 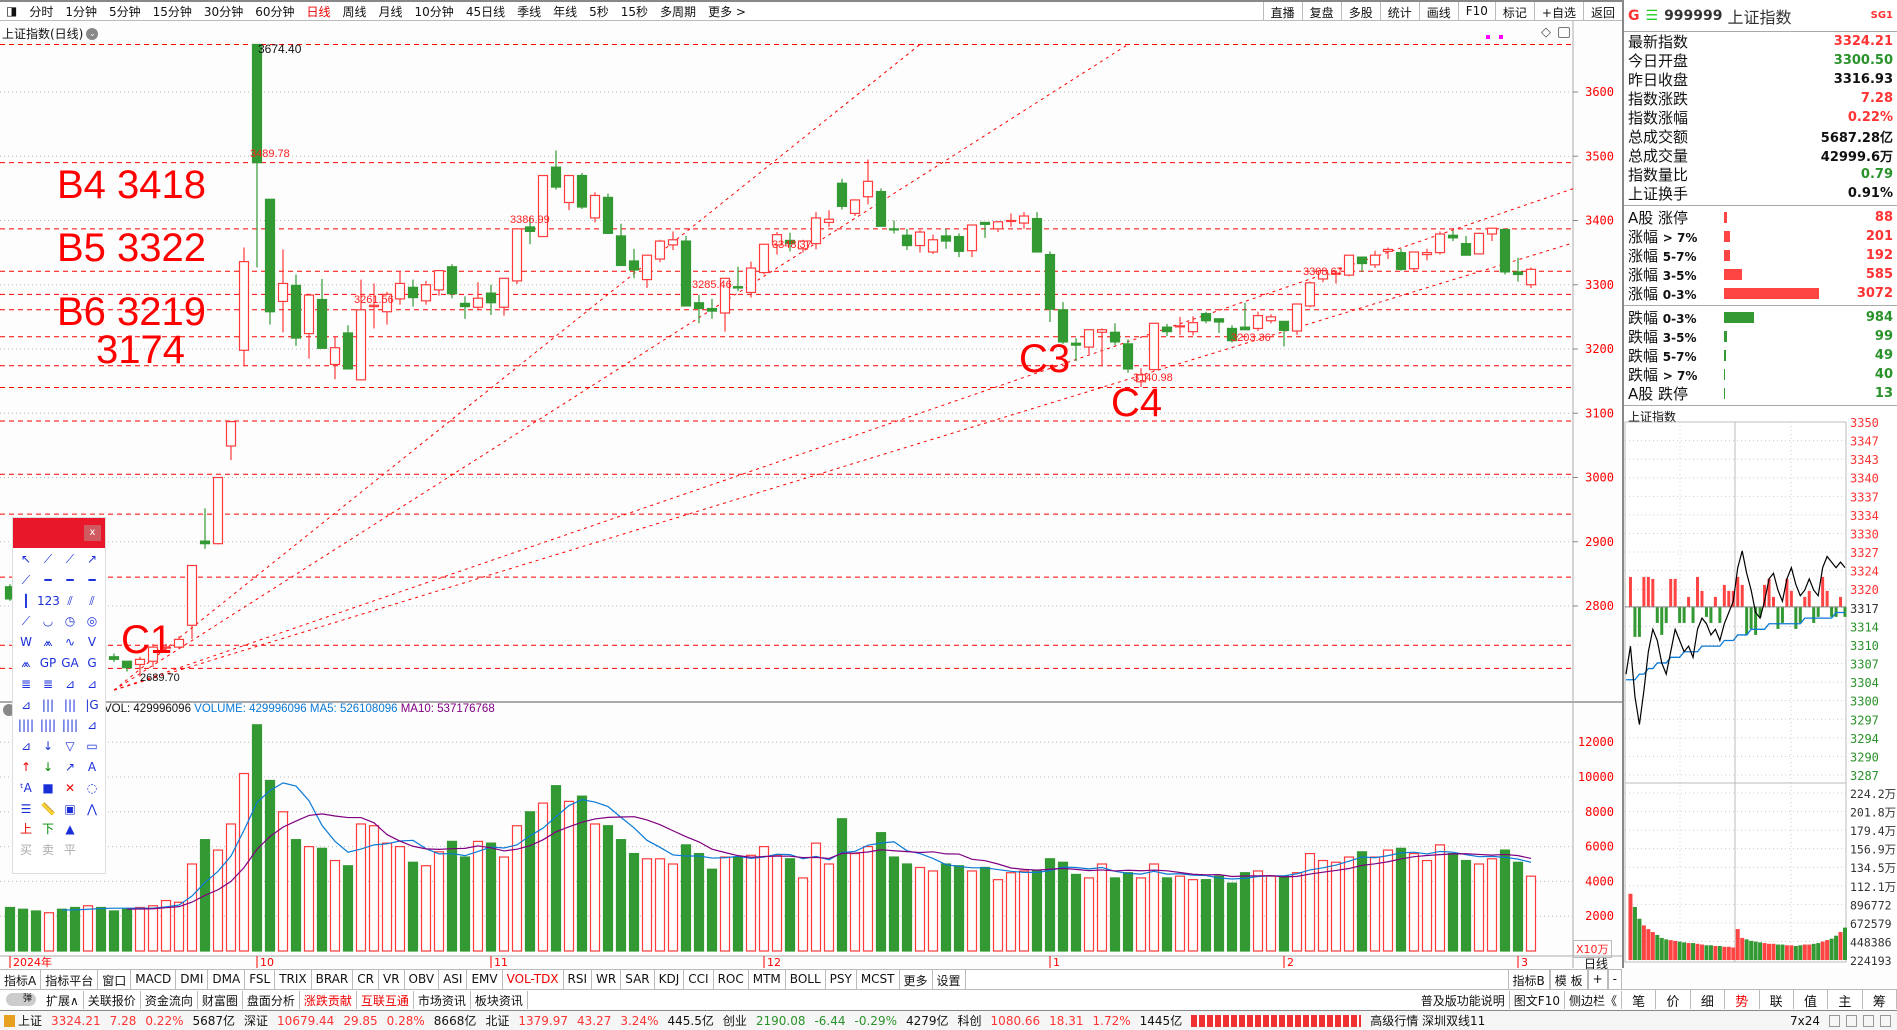 I want to click on gann-gp-icon: GP, so click(x=48, y=662).